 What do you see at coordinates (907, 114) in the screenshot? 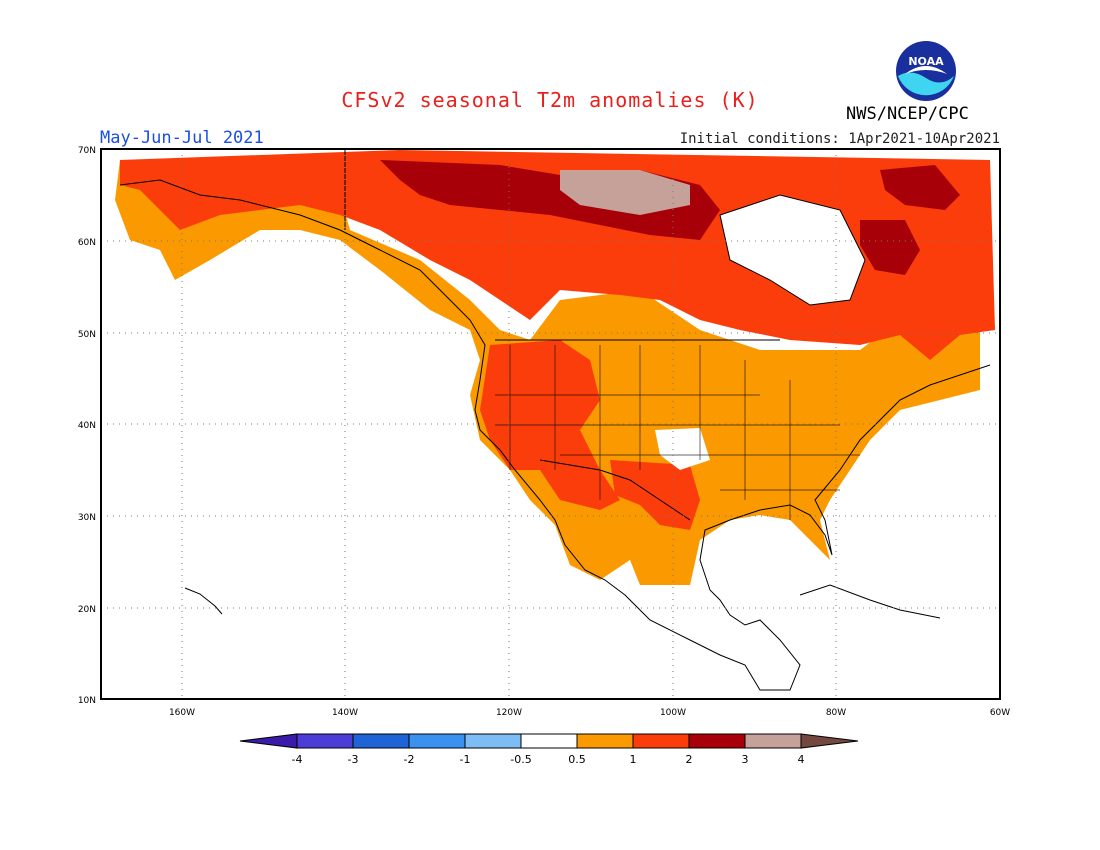
I see `agency-label: NWS/NCEP/CPC` at bounding box center [907, 114].